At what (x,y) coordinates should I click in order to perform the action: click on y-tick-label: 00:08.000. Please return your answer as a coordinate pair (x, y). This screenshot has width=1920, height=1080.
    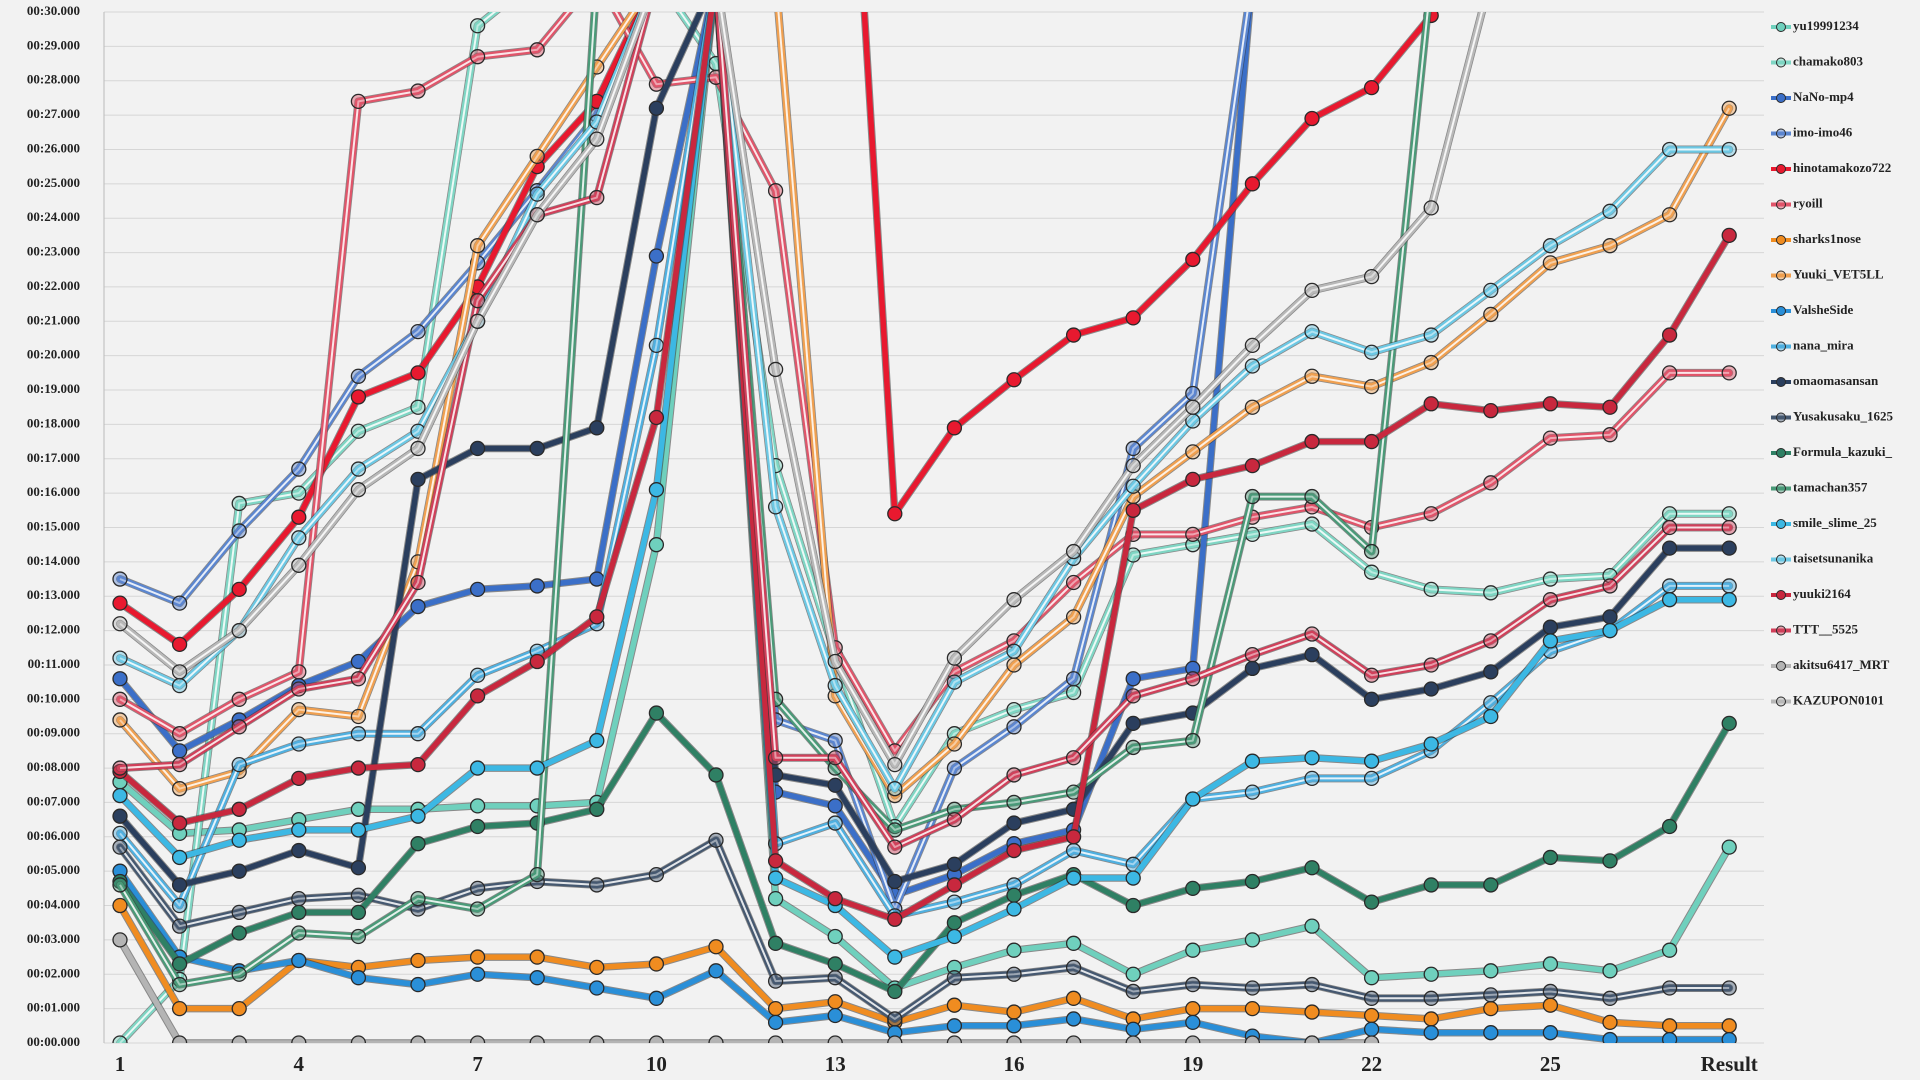
    Looking at the image, I should click on (53, 766).